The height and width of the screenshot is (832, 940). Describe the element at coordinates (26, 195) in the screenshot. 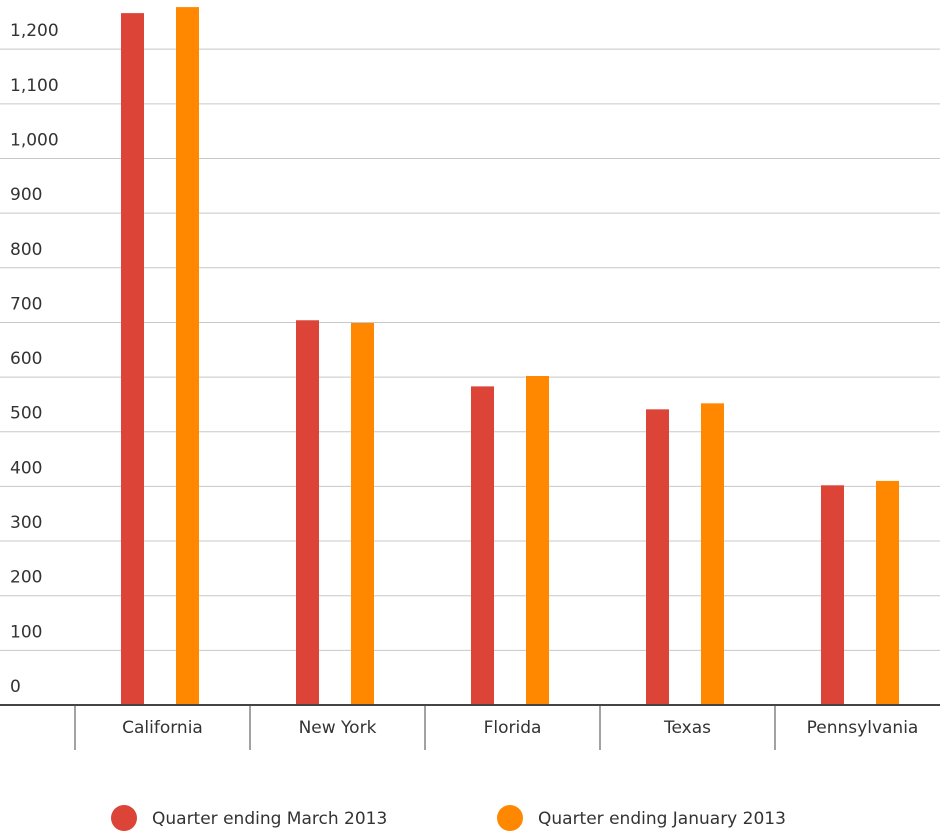

I see `y-tick-label: 900` at that location.